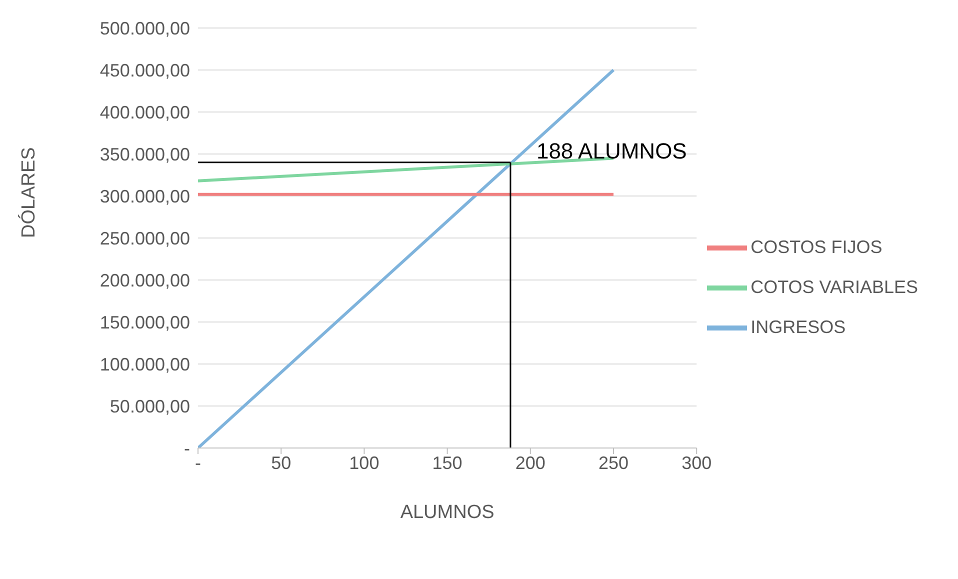 Image resolution: width=958 pixels, height=579 pixels. What do you see at coordinates (187, 448) in the screenshot?
I see `y-tick-label: -` at bounding box center [187, 448].